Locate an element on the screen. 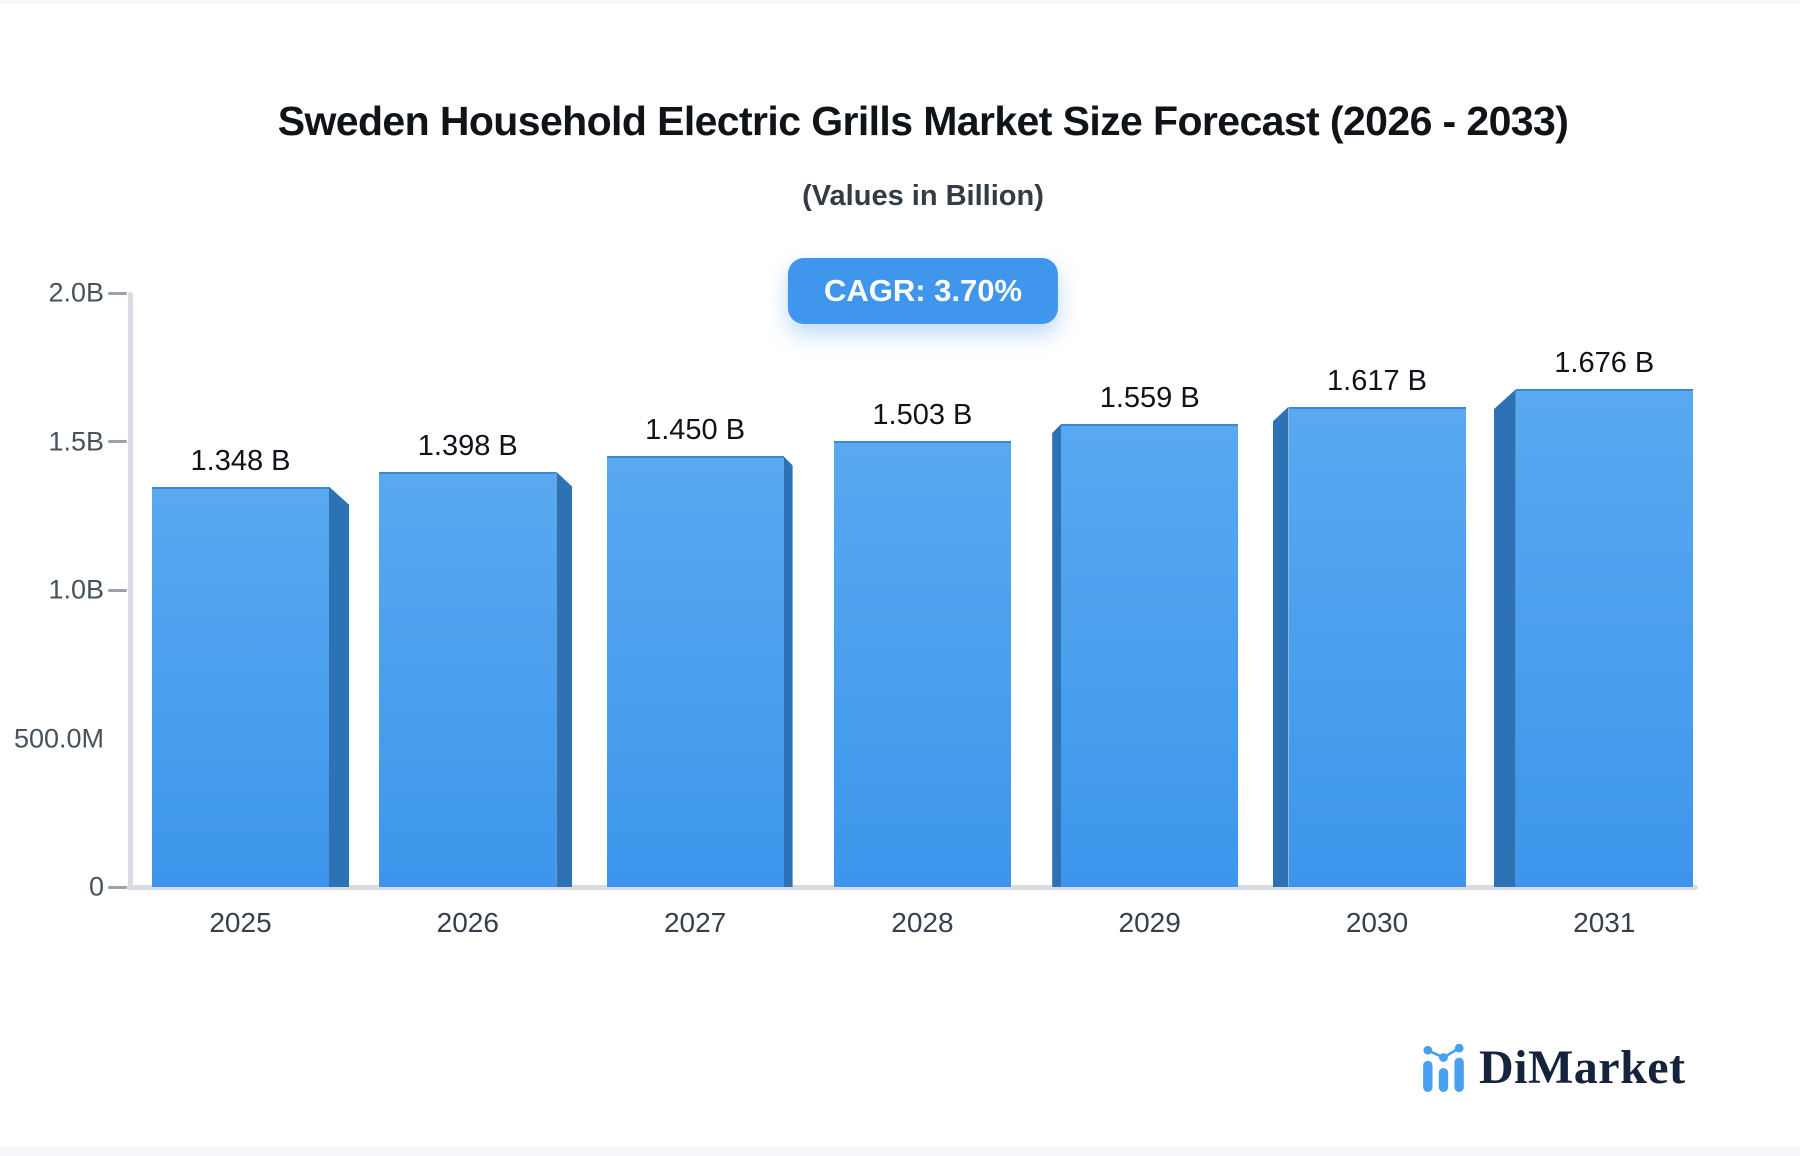 The image size is (1800, 1156). cagr-badge: CAGR: 3.70% is located at coordinates (923, 291).